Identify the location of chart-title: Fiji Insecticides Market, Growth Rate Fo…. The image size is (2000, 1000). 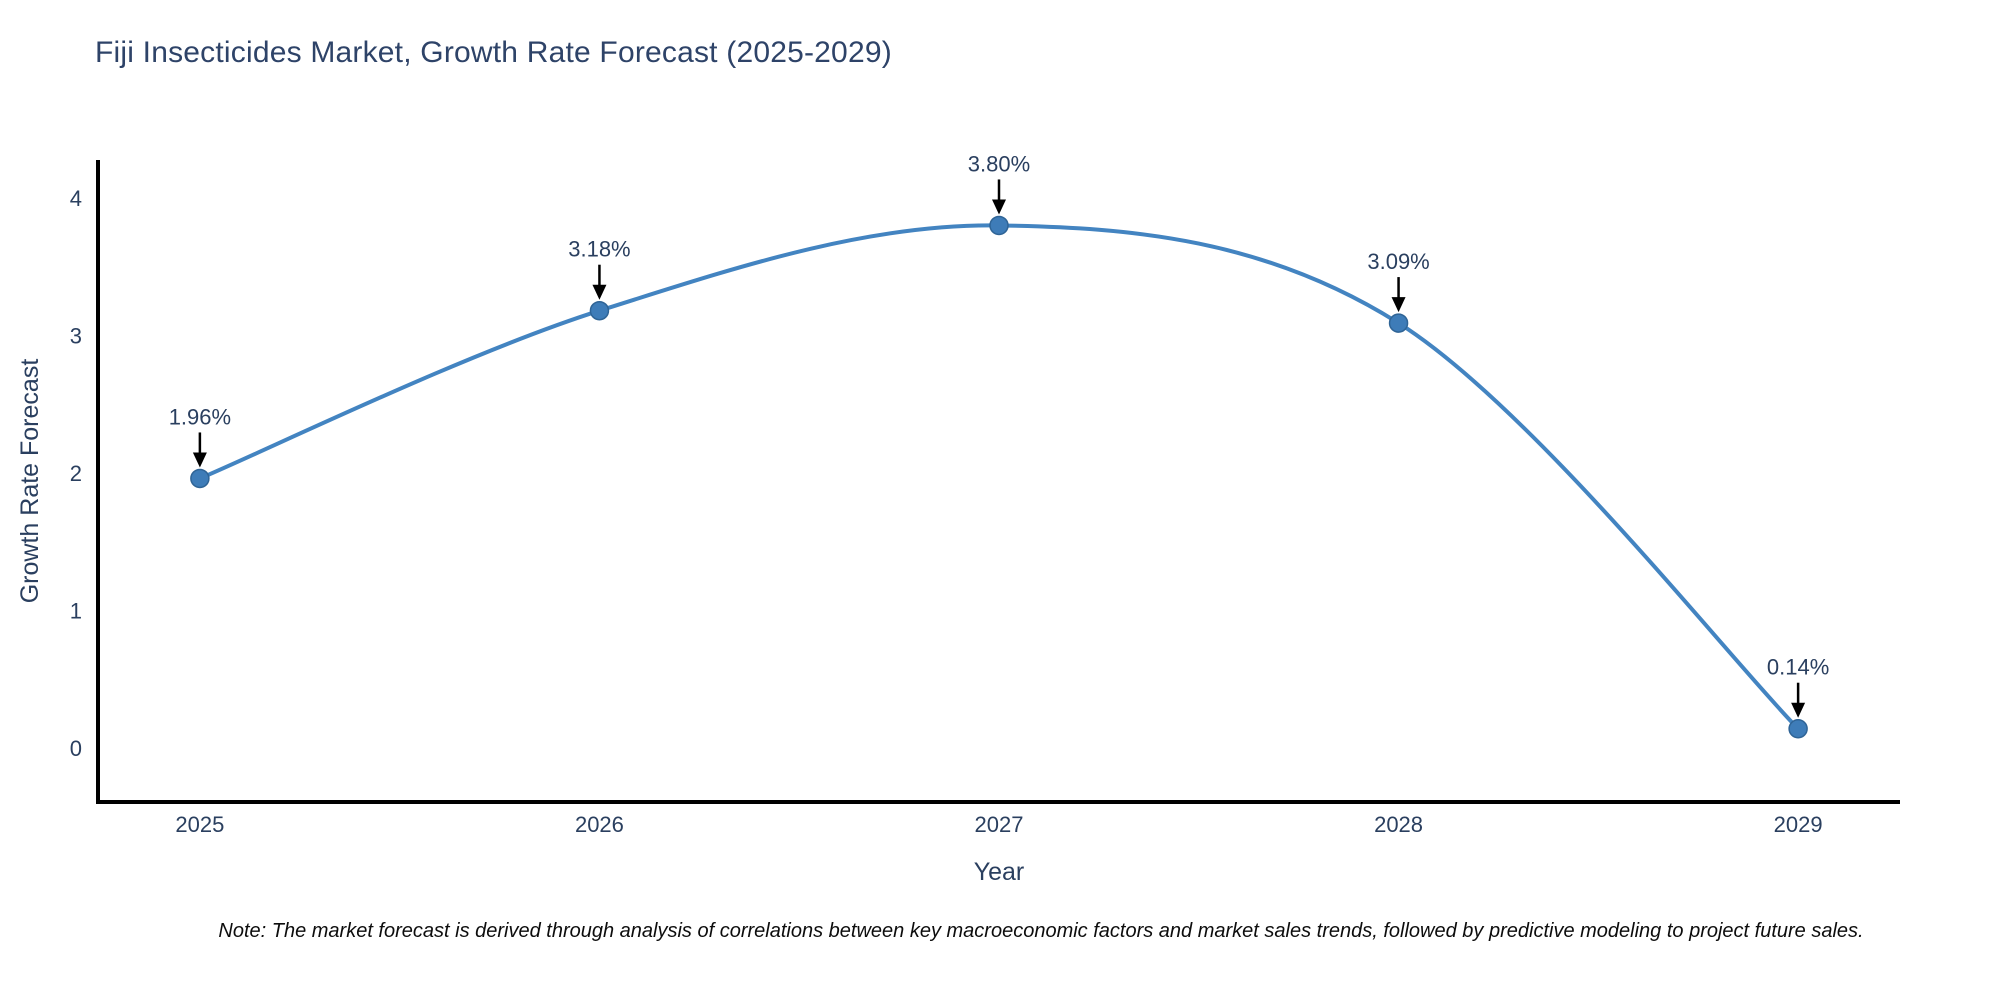
(493, 52).